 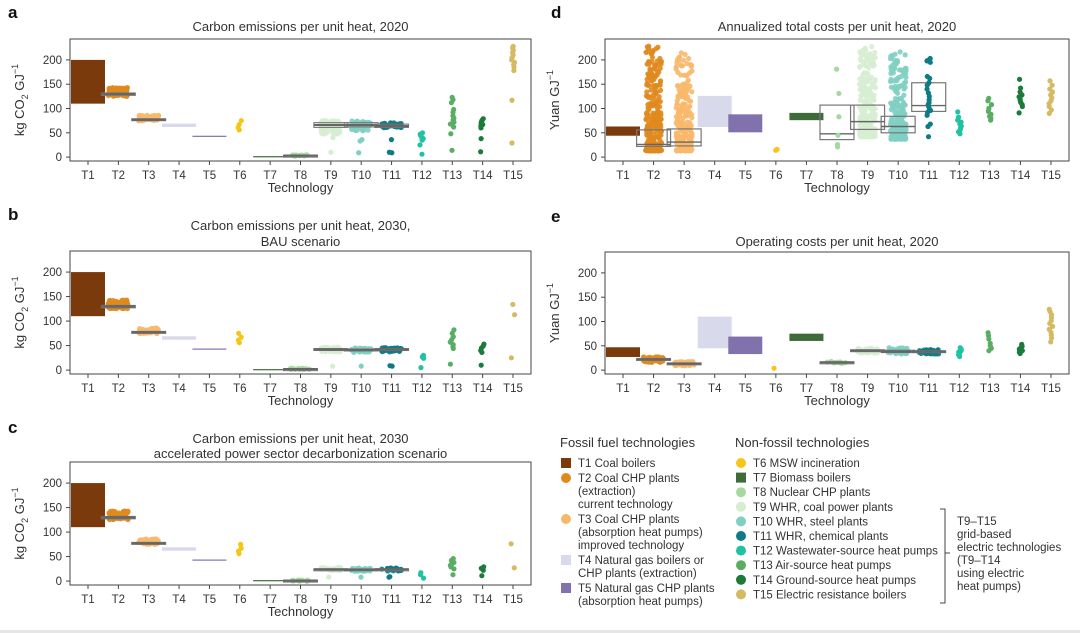 What do you see at coordinates (300, 438) in the screenshot?
I see `panel-title: Carbon emissions per unit heat, 2030` at bounding box center [300, 438].